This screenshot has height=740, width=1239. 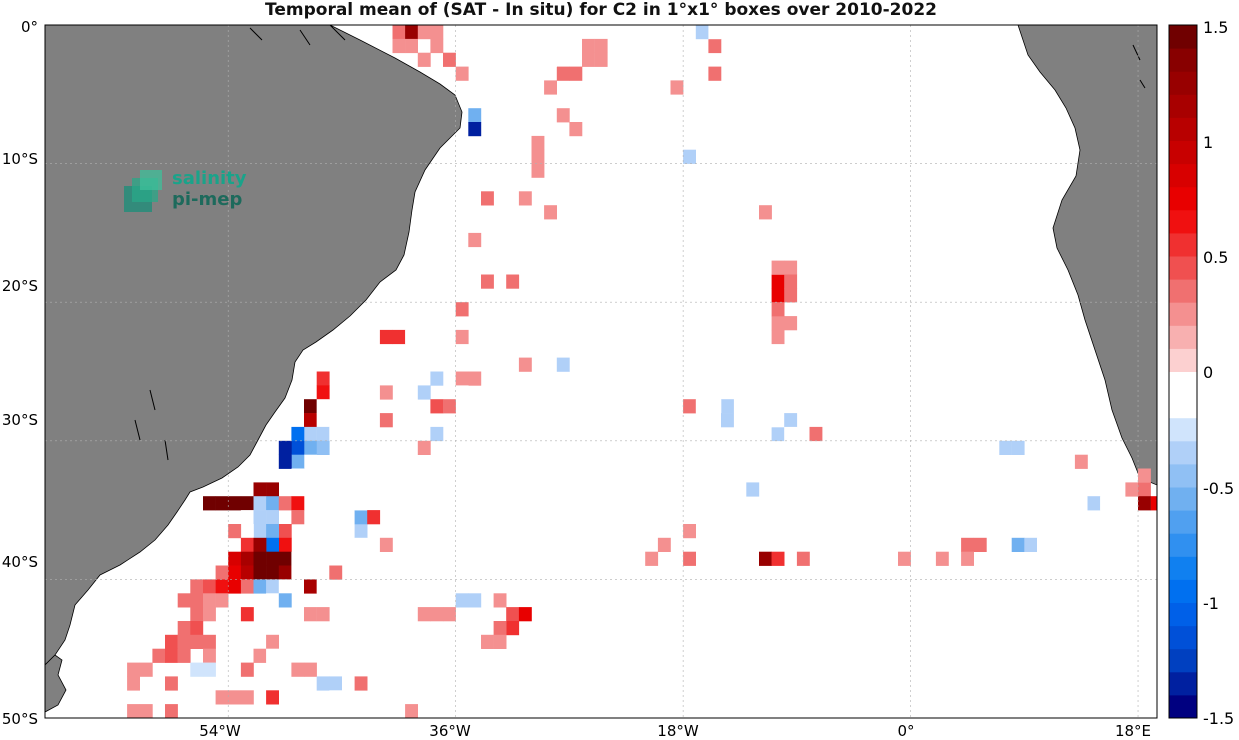 What do you see at coordinates (1215, 27) in the screenshot?
I see `cb-tick-1.5: 1.5` at bounding box center [1215, 27].